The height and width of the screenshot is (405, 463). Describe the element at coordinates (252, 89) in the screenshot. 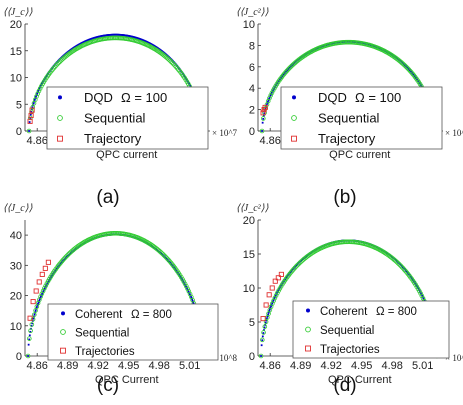

I see `y-tick-label: 4` at that location.